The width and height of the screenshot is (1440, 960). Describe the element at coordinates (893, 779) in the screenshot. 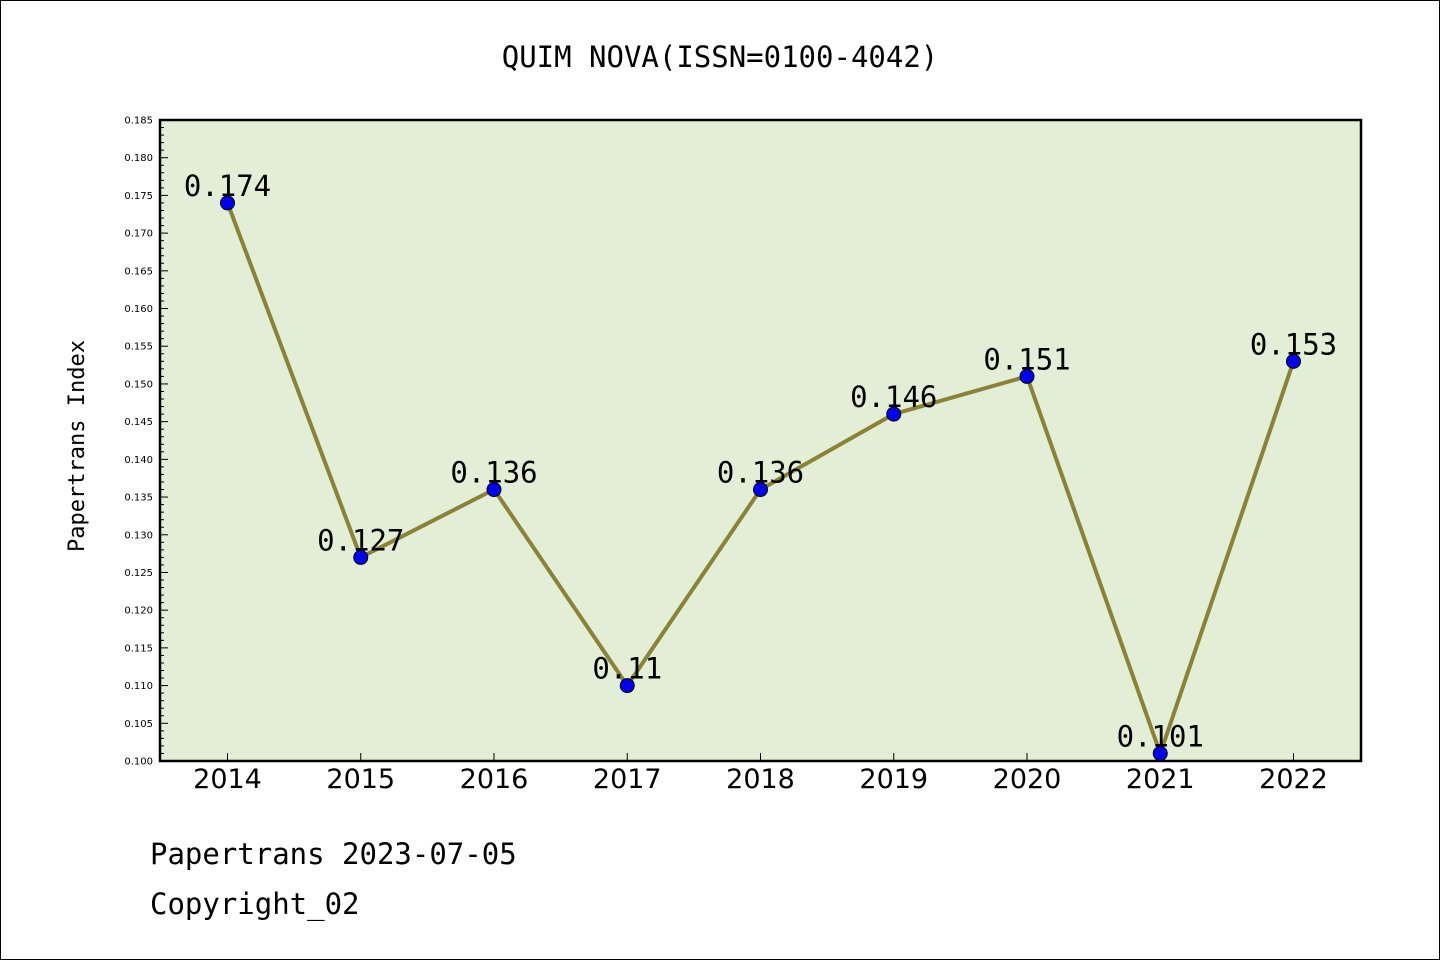

I see `x-tick-label: 2019` at that location.